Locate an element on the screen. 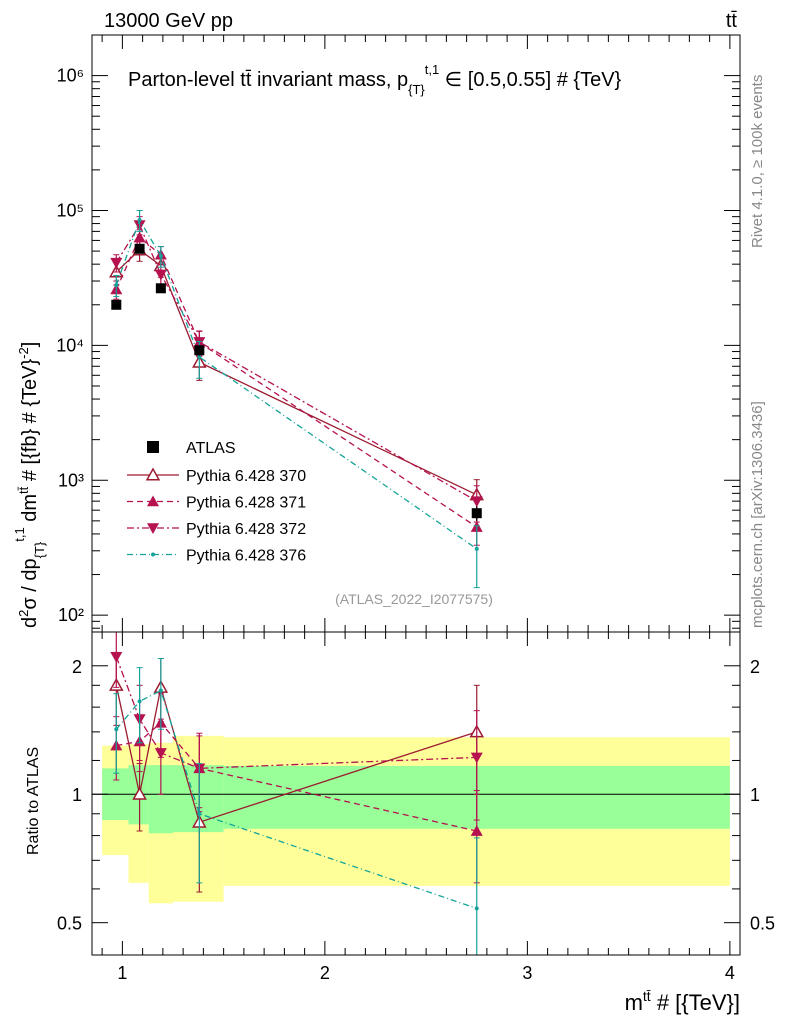  header-energy: 13000 GeV pp is located at coordinates (168, 21).